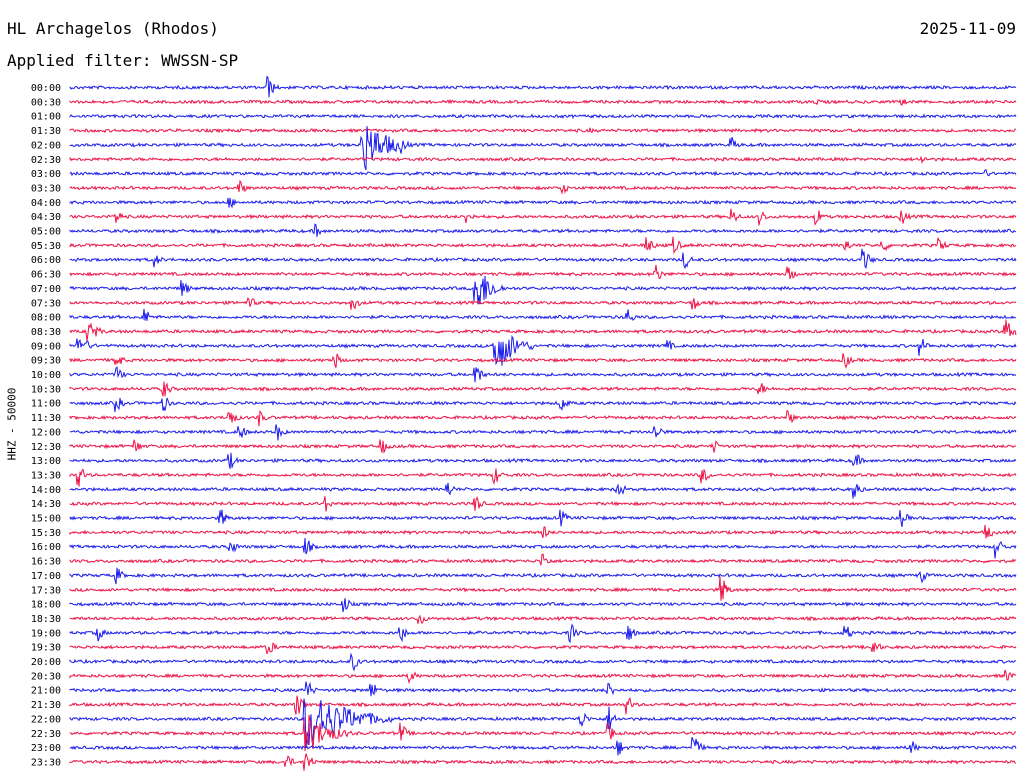  What do you see at coordinates (46, 619) in the screenshot?
I see `row-label: 18:30` at bounding box center [46, 619].